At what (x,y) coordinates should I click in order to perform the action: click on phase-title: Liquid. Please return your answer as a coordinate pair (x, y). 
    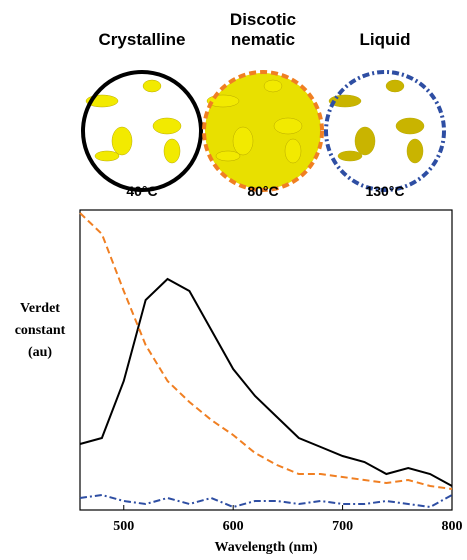
    Looking at the image, I should click on (385, 39).